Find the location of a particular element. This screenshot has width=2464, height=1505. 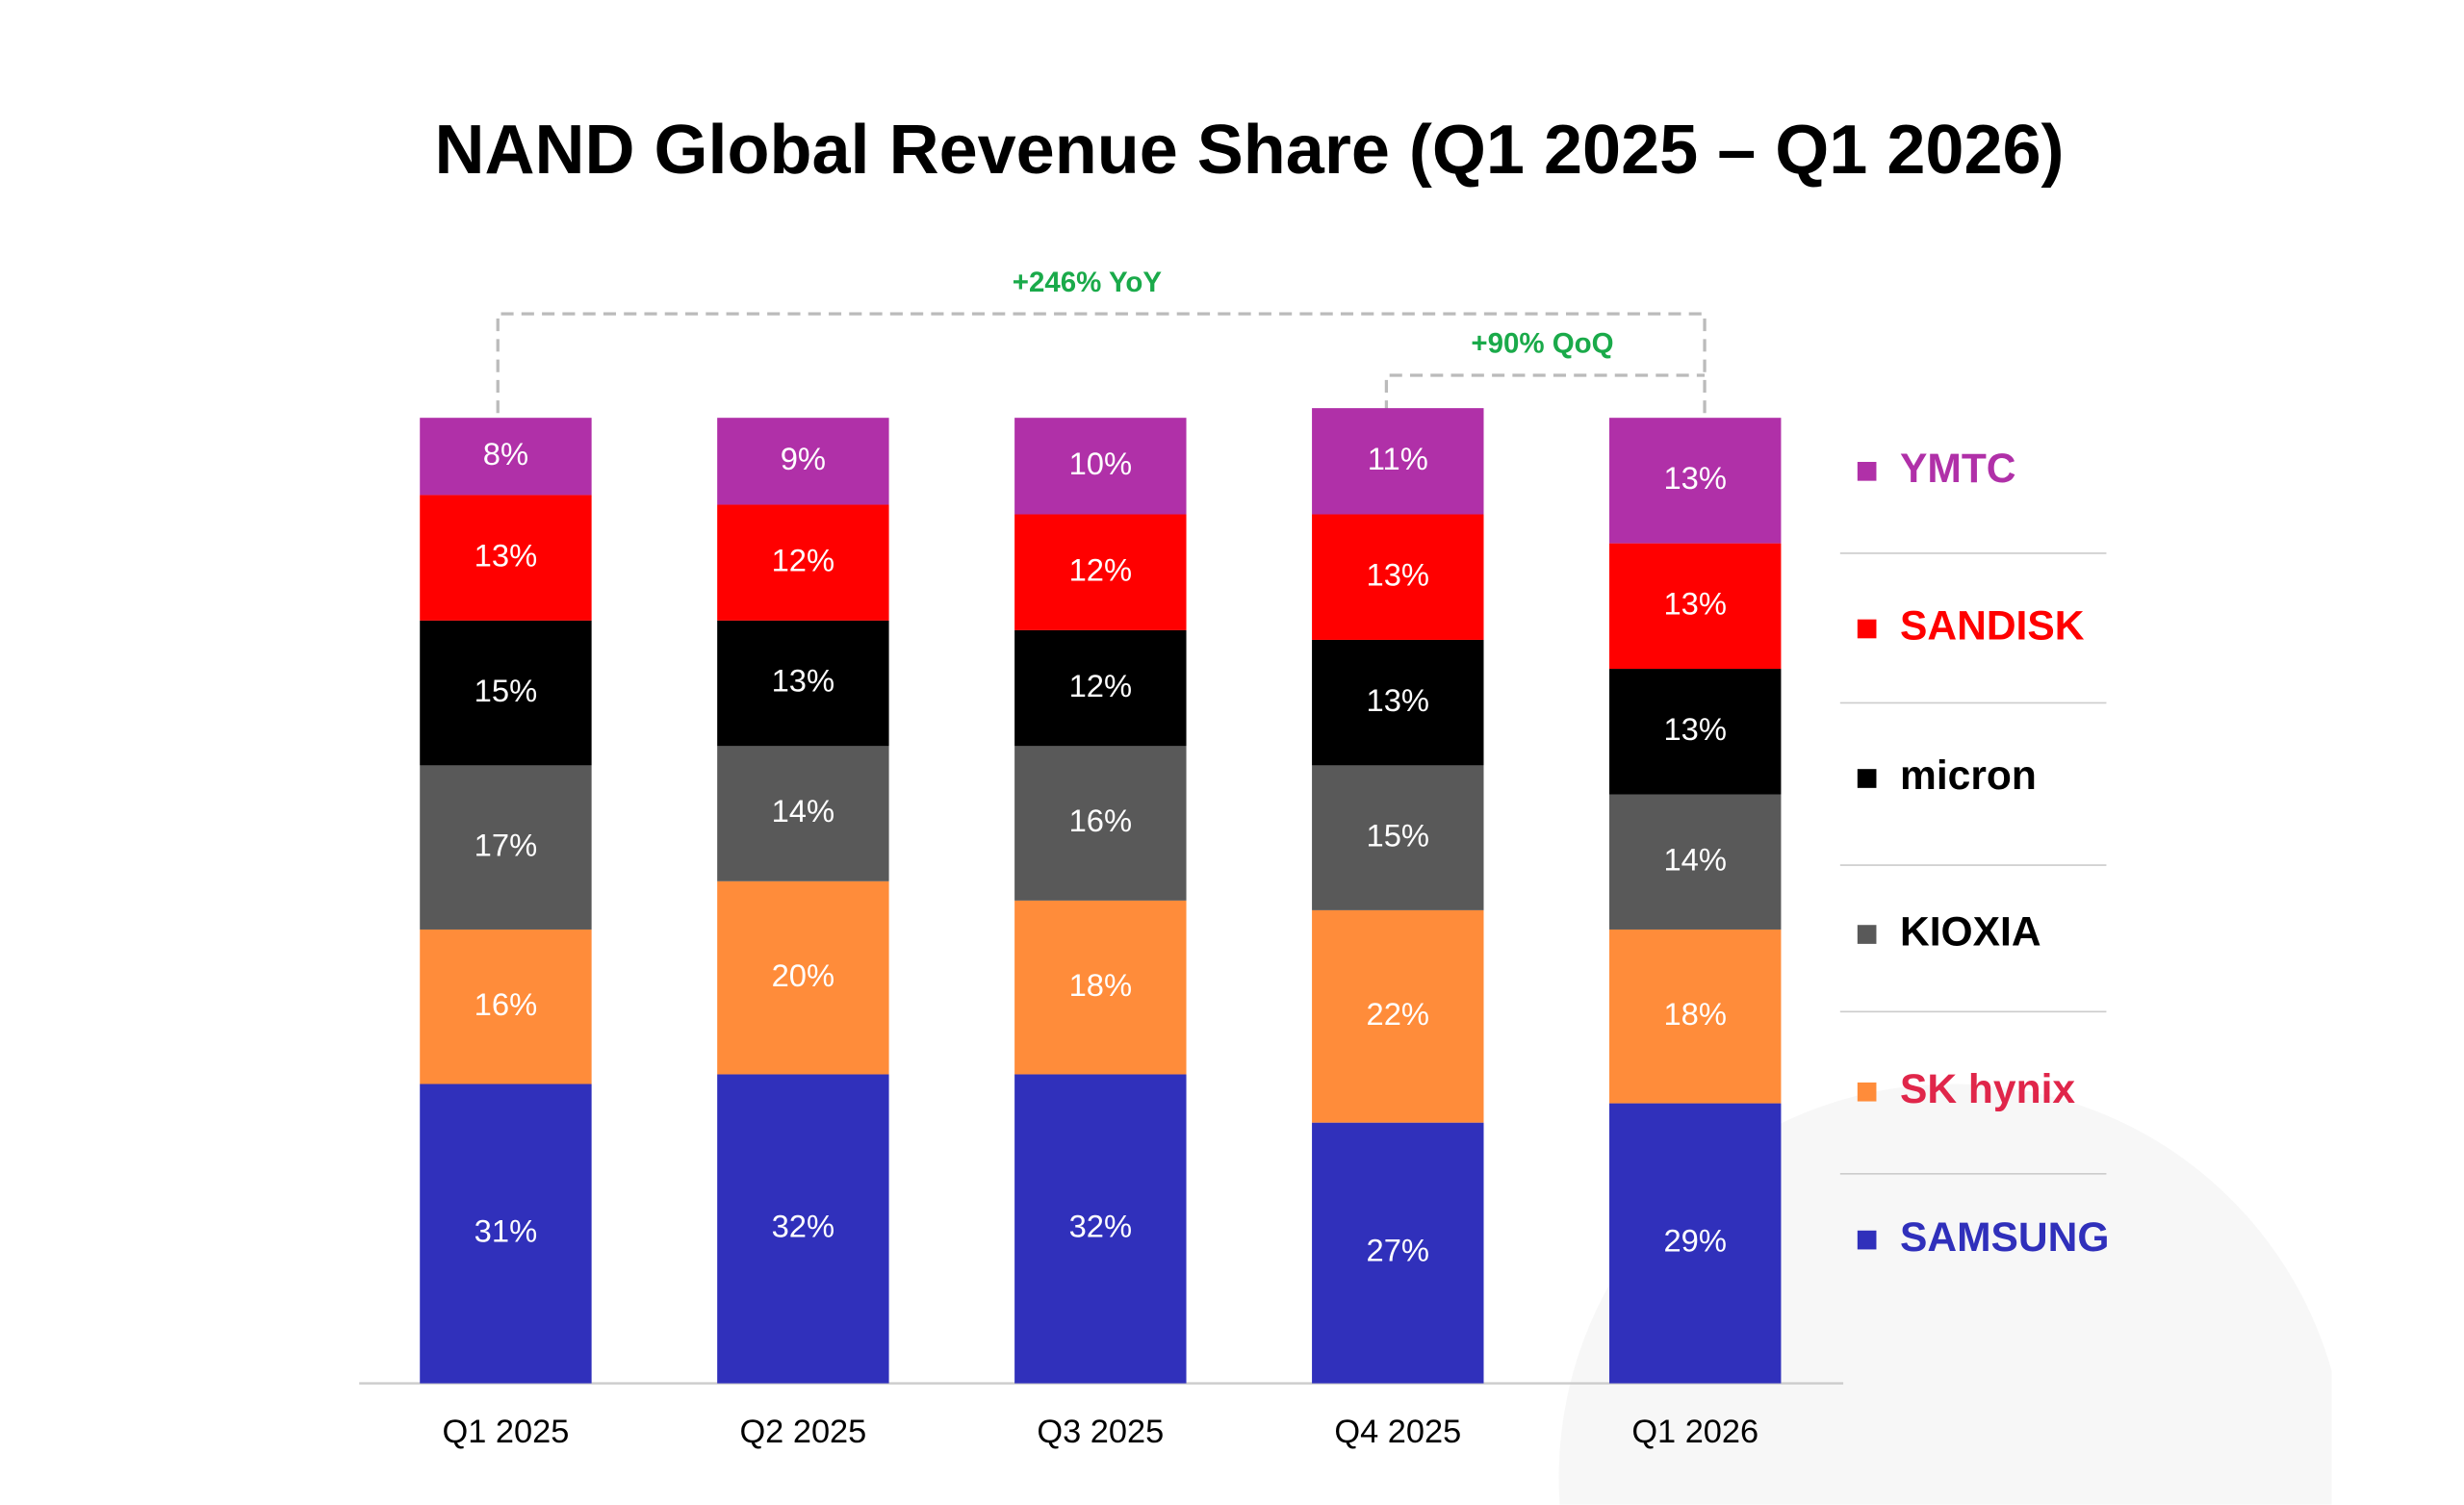

legend-label: micron is located at coordinates (1968, 776).